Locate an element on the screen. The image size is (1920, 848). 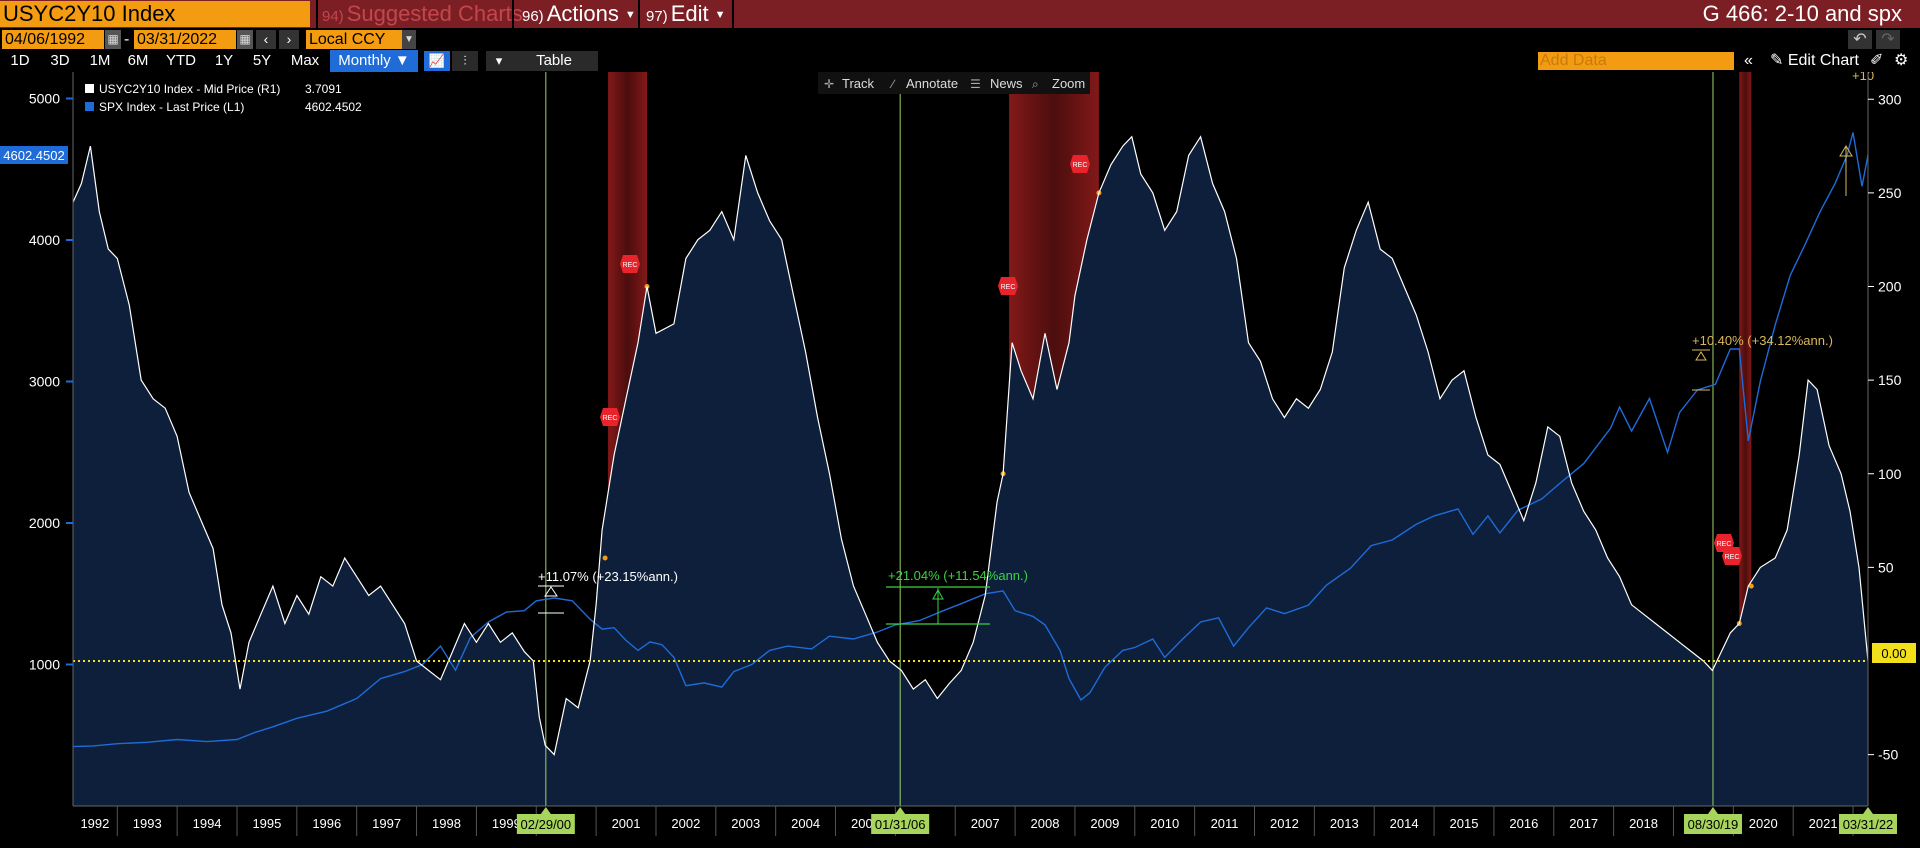
news-icon: ☰ is located at coordinates (975, 84).